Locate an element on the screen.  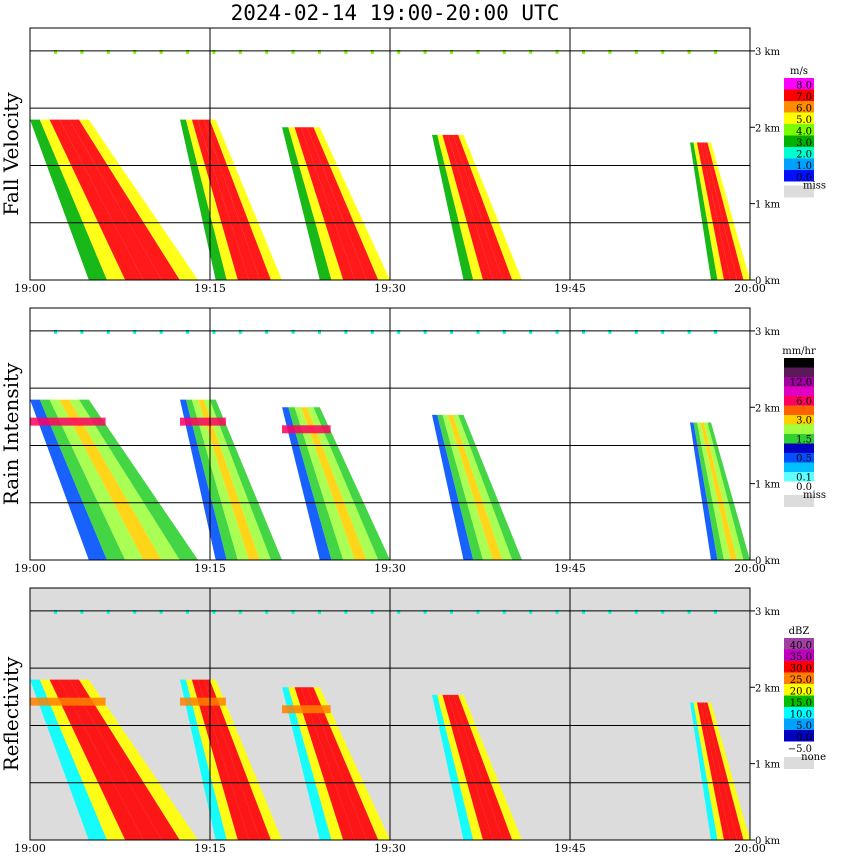
legend-label: 30.0 is located at coordinates (801, 669).